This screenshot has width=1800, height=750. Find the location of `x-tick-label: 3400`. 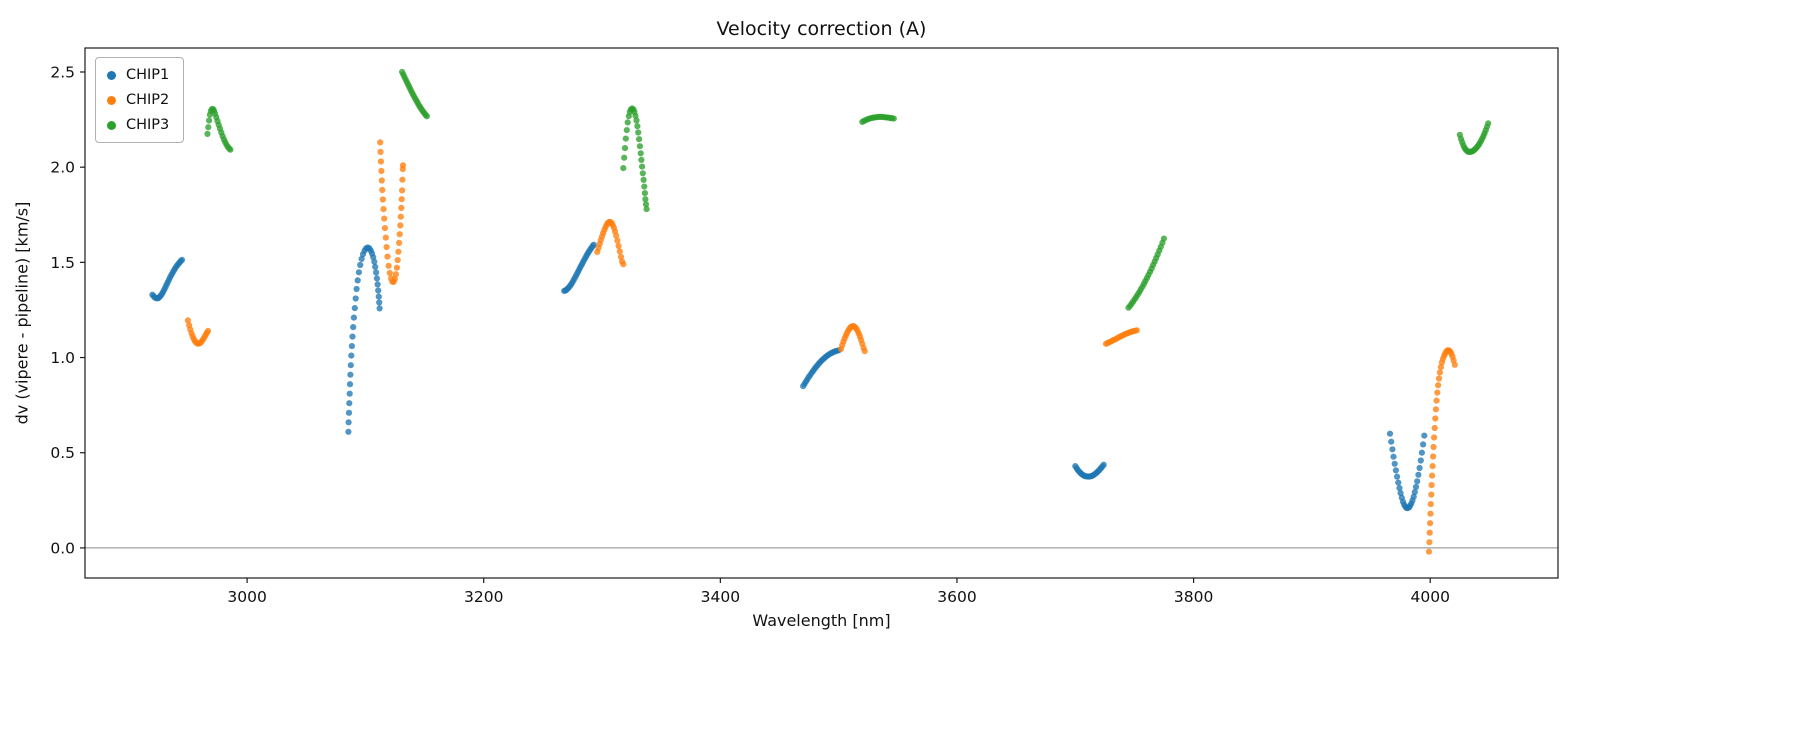

x-tick-label: 3400 is located at coordinates (720, 597).